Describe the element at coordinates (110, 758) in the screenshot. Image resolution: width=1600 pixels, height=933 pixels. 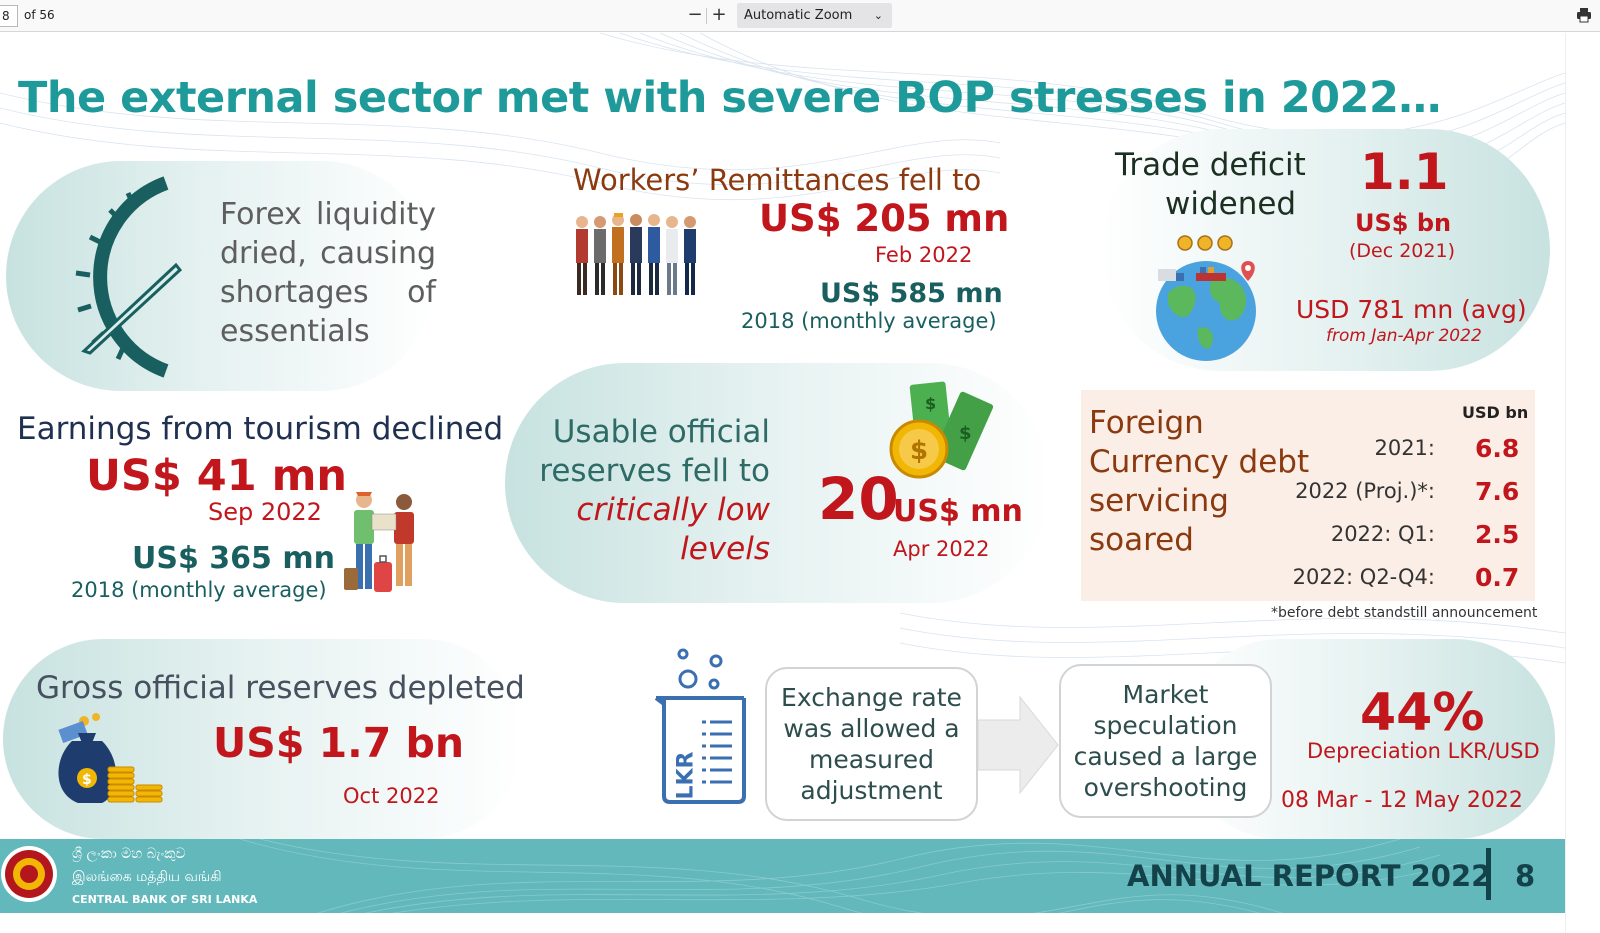
I see `money-bag-icon: $` at that location.